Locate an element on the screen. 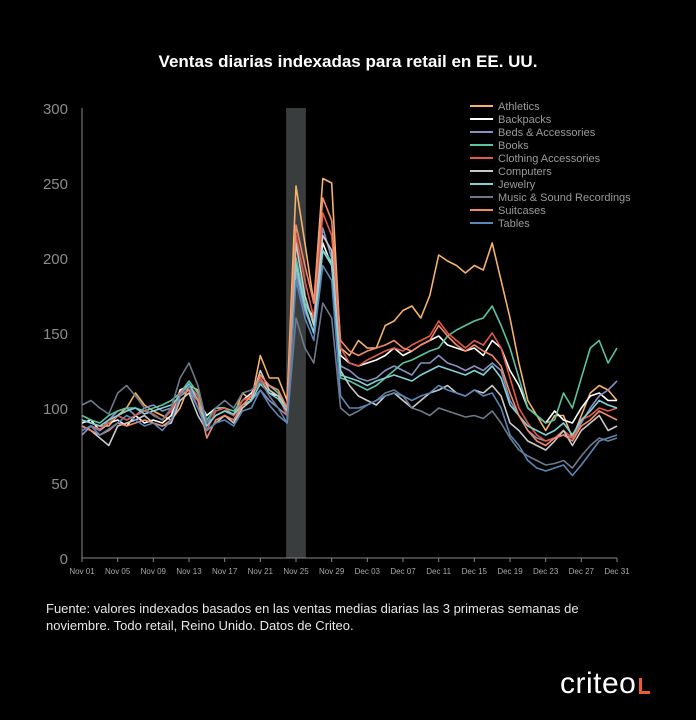  x-tick-label: Nov 09 is located at coordinates (154, 571).